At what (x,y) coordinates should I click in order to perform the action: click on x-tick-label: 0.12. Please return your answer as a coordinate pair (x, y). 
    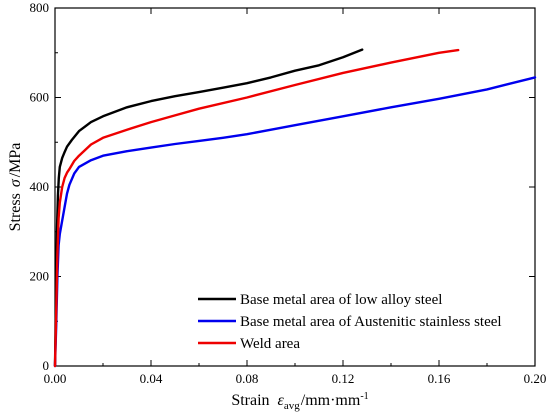
    Looking at the image, I should click on (343, 378).